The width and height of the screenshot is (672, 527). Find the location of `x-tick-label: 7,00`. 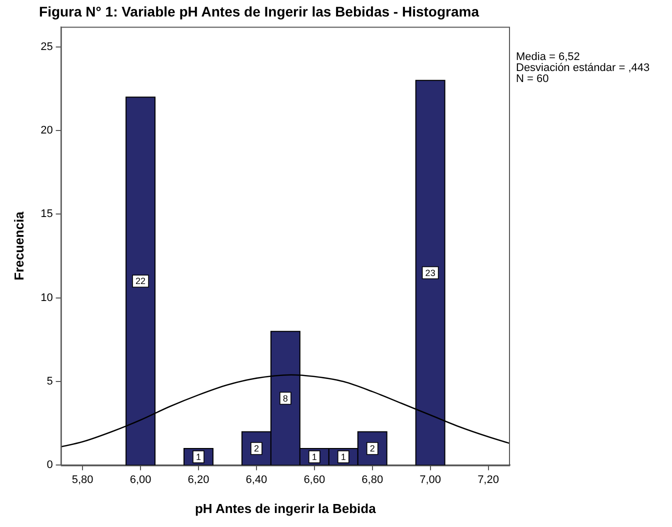

x-tick-label: 7,00 is located at coordinates (431, 480).